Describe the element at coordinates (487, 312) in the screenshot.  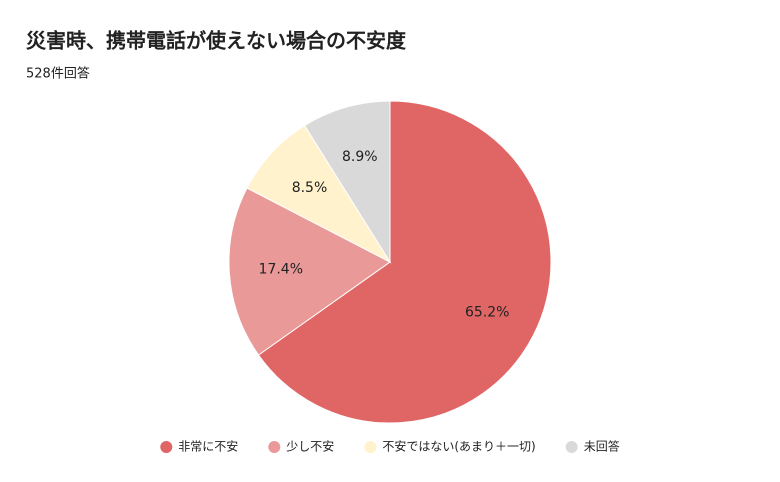
I see `data-label: 65.2%` at that location.